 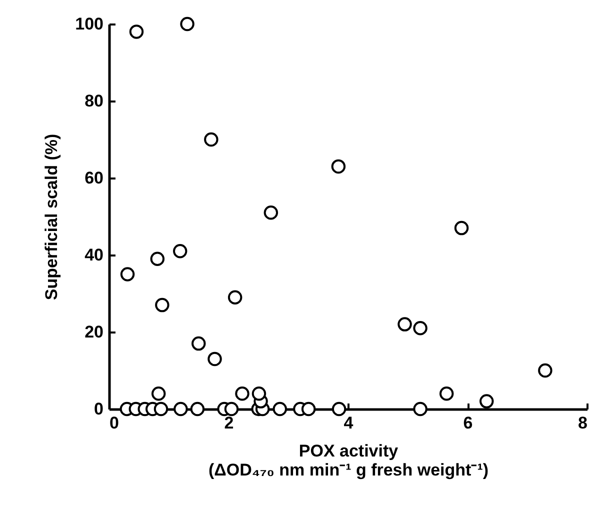 What do you see at coordinates (52, 217) in the screenshot?
I see `y-axis-title: Superficial scald (%)` at bounding box center [52, 217].